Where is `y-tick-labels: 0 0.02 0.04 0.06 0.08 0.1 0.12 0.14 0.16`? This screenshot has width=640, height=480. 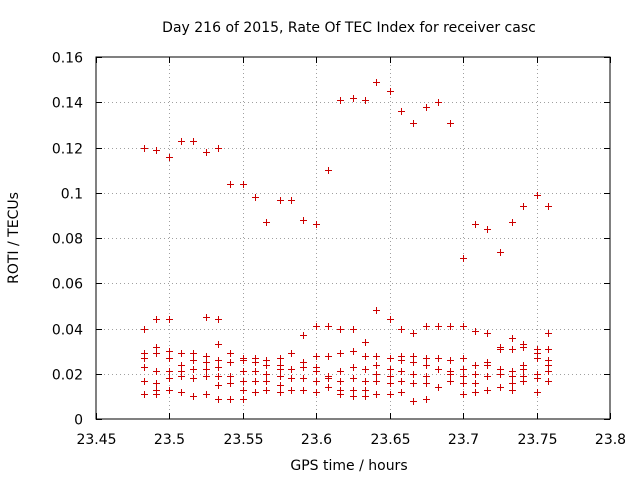 y-tick-labels: 0 0.02 0.04 0.06 0.08 0.1 0.12 0.14 0.16 is located at coordinates (67, 240).